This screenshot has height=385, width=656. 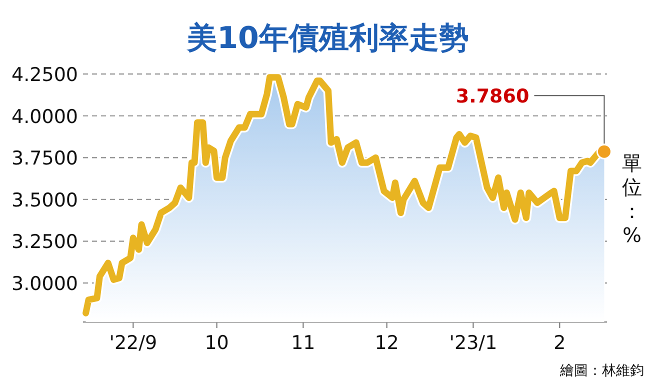 I want to click on y-axis-title: 單位：%, so click(x=632, y=199).